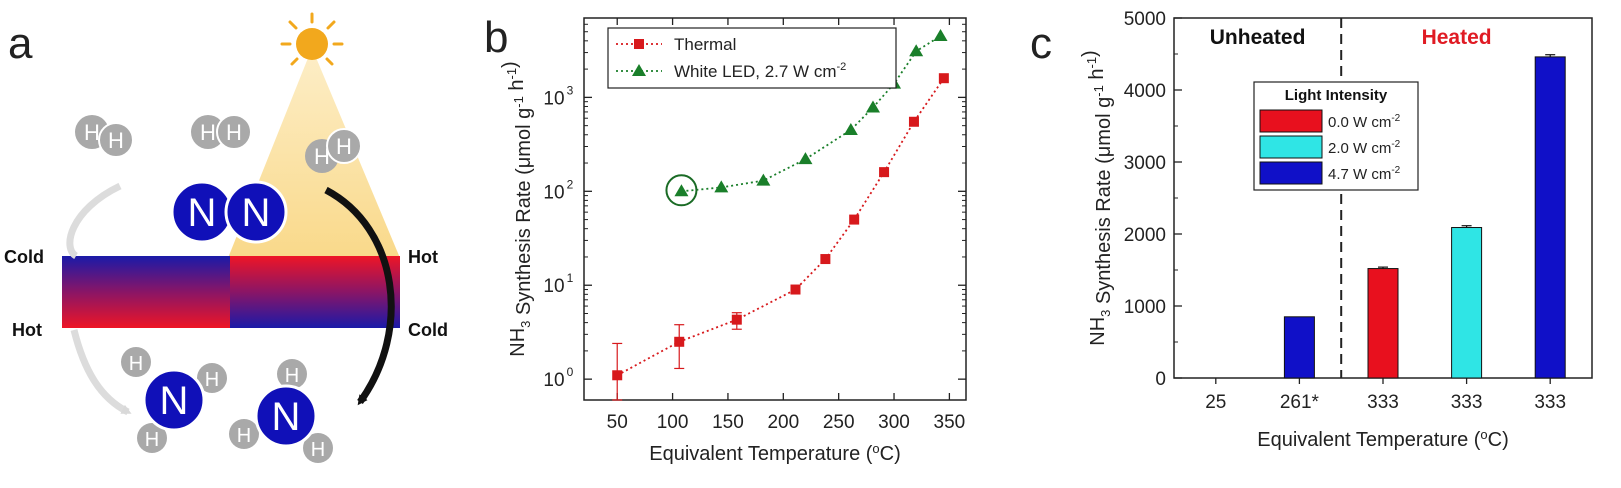 The width and height of the screenshot is (1621, 488). I want to click on legend-label: 4.7 W cm-2, so click(1364, 174).